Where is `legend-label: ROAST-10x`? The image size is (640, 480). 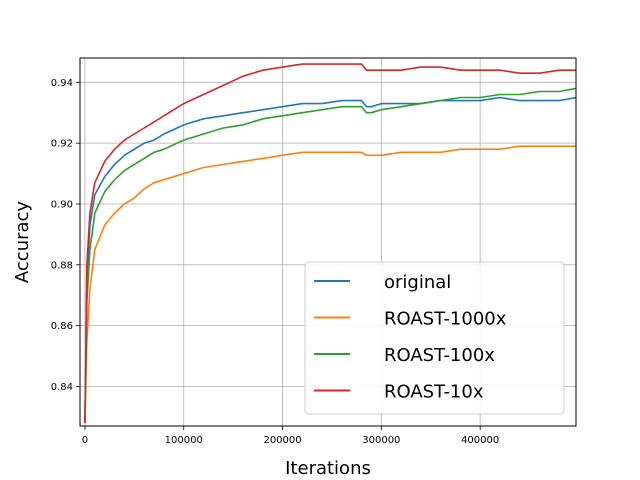
legend-label: ROAST-10x is located at coordinates (434, 392).